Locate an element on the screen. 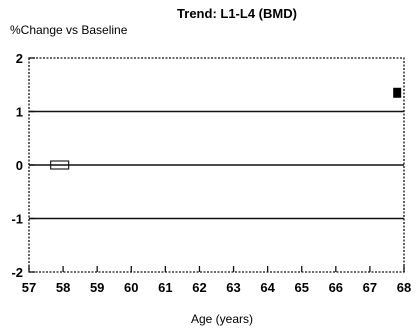 This screenshot has width=417, height=331. x-tick-label: 59 is located at coordinates (97, 287).